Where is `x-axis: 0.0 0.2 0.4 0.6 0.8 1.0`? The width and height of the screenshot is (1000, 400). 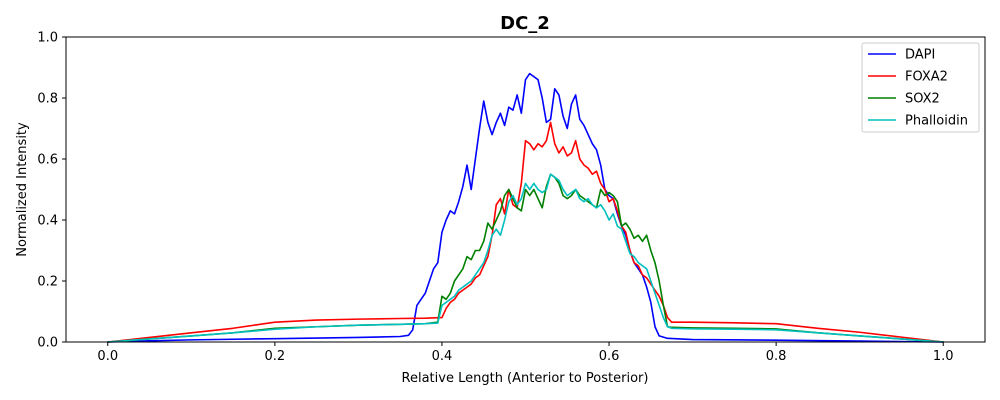 x-axis: 0.0 0.2 0.4 0.6 0.8 1.0 is located at coordinates (525, 353).